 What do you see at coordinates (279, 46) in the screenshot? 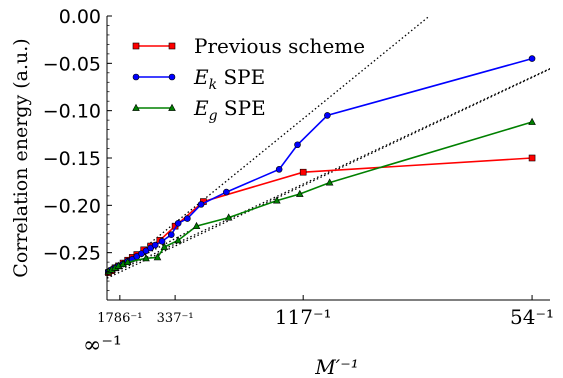
I see `legend-label: Previous scheme` at bounding box center [279, 46].